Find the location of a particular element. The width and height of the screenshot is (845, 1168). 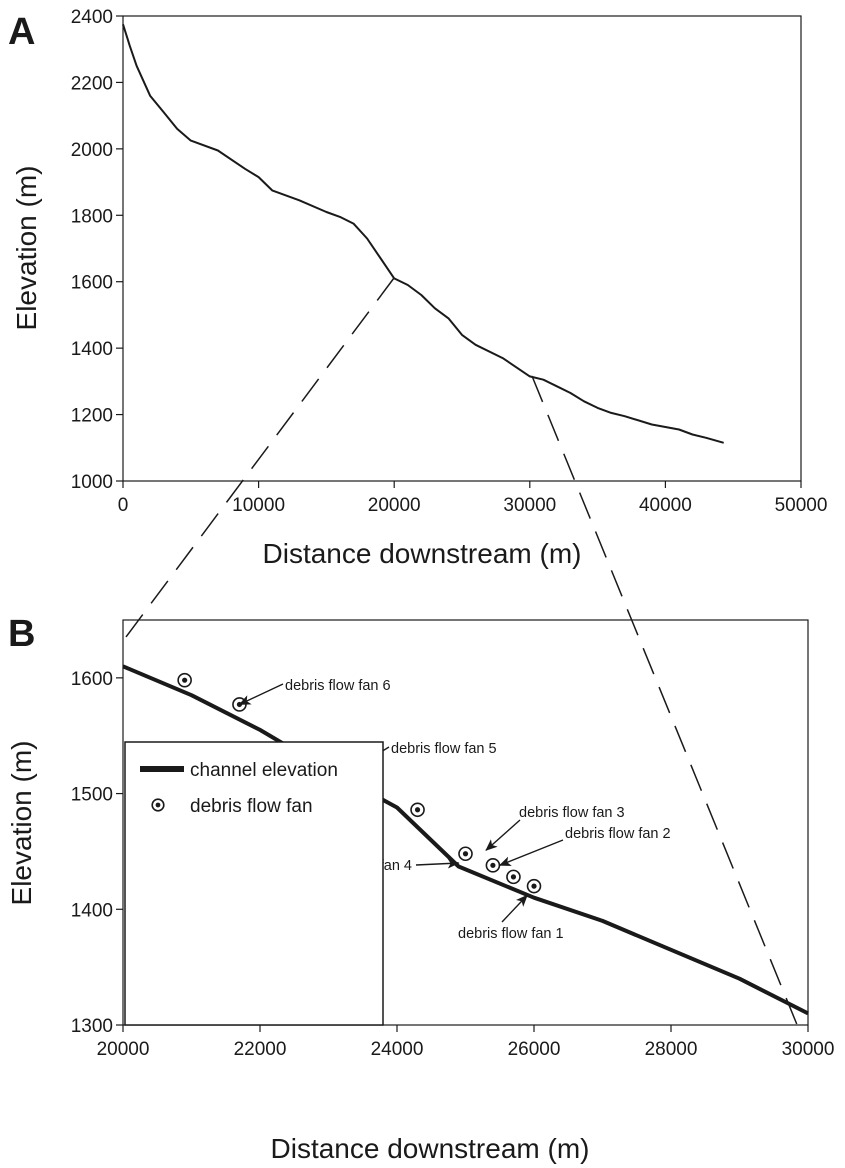

panel-b-x-tick-label: 30000 is located at coordinates (808, 1049).